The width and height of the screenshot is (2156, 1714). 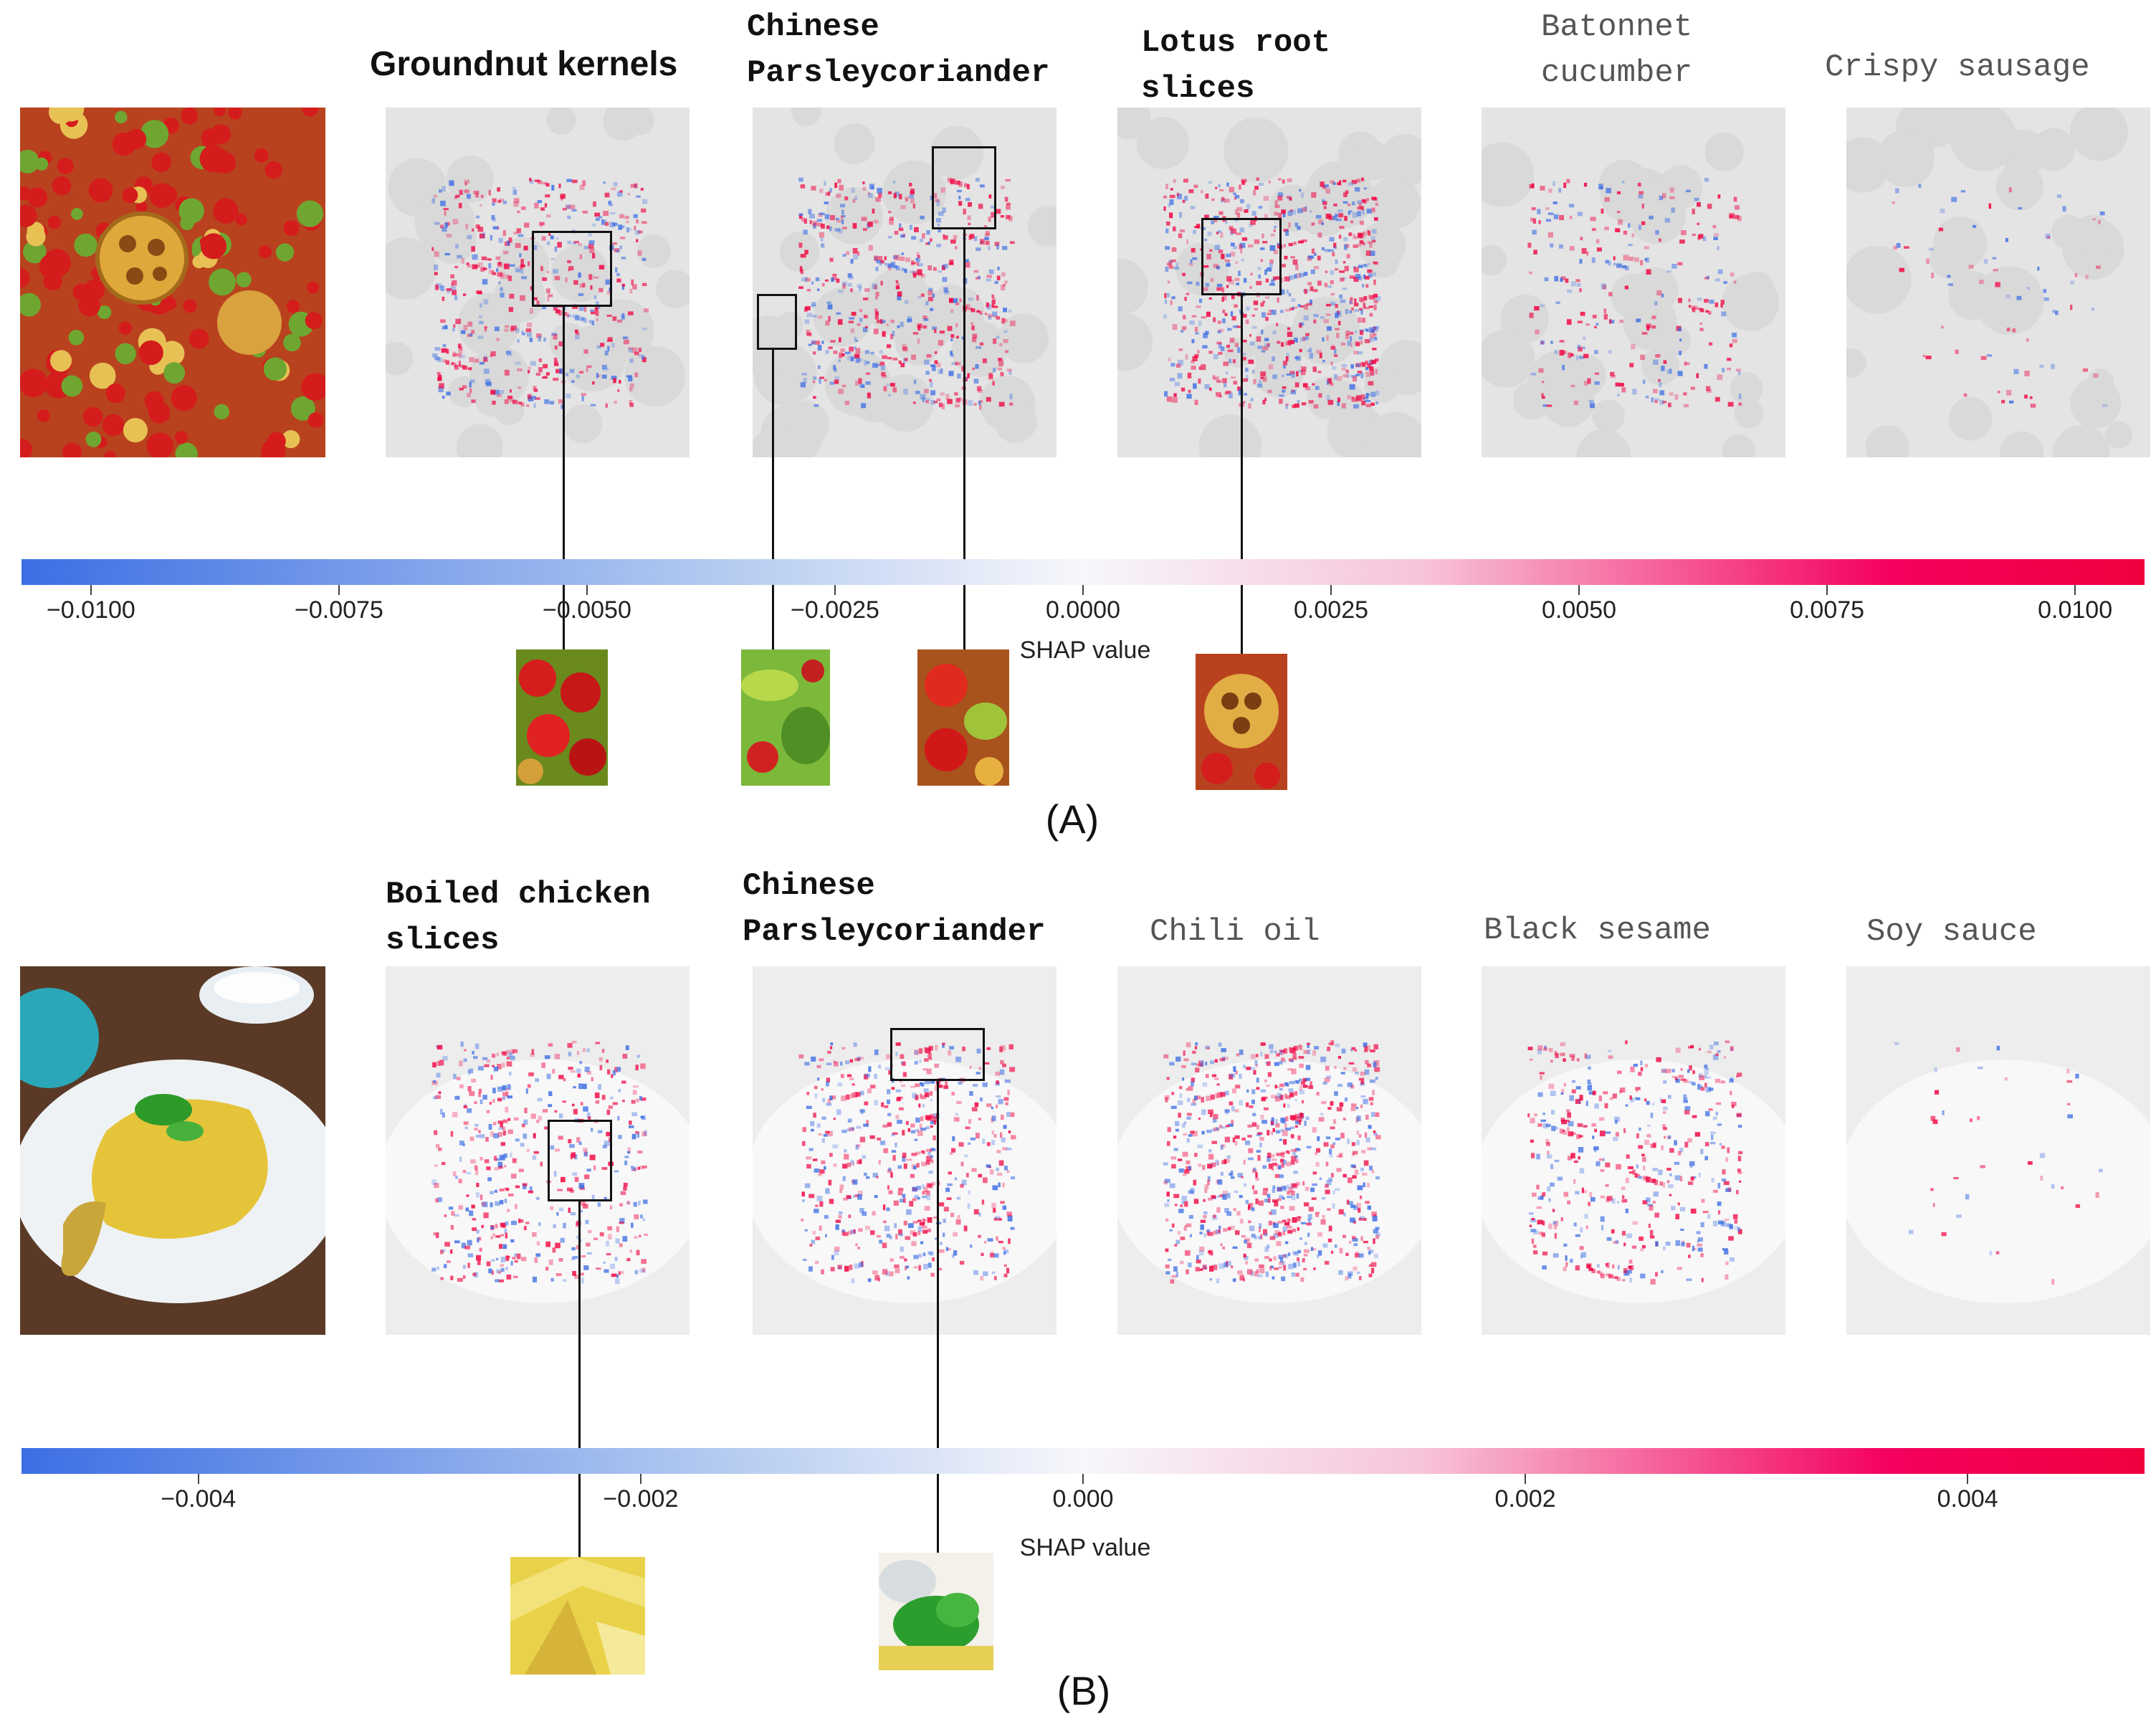 What do you see at coordinates (904, 1150) in the screenshot?
I see `shap-heatmap-chinese-parsleycoriander-b` at bounding box center [904, 1150].